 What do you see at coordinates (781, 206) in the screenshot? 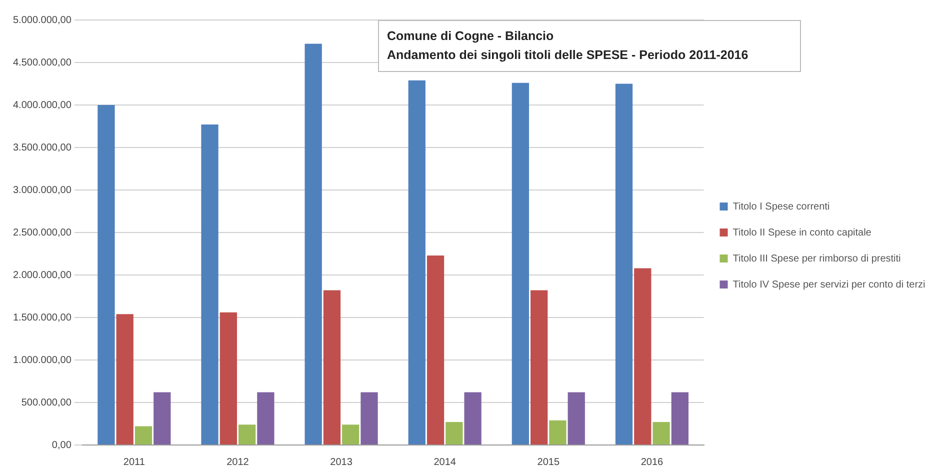
I see `legend-label: Titolo I Spese correnti` at bounding box center [781, 206].